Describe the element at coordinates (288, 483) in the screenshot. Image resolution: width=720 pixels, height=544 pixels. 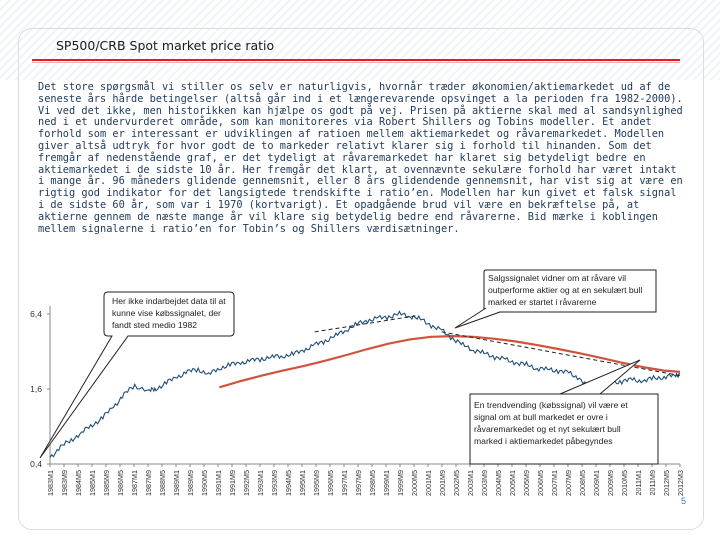
I see `x-tick-label: 1994M5` at that location.